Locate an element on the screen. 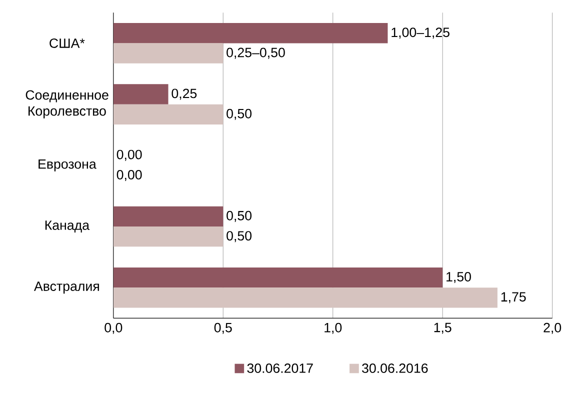  x-tick-label: 1,5 is located at coordinates (443, 328).